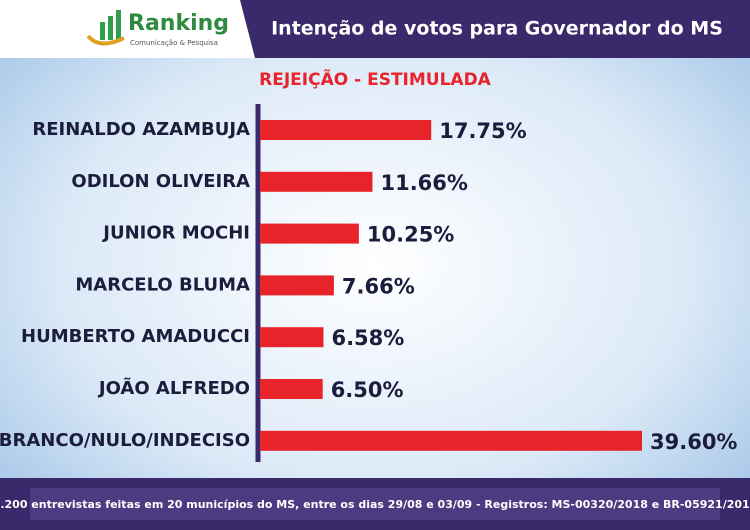 The height and width of the screenshot is (530, 750). What do you see at coordinates (367, 338) in the screenshot?
I see `value-label: 6.58%` at bounding box center [367, 338].